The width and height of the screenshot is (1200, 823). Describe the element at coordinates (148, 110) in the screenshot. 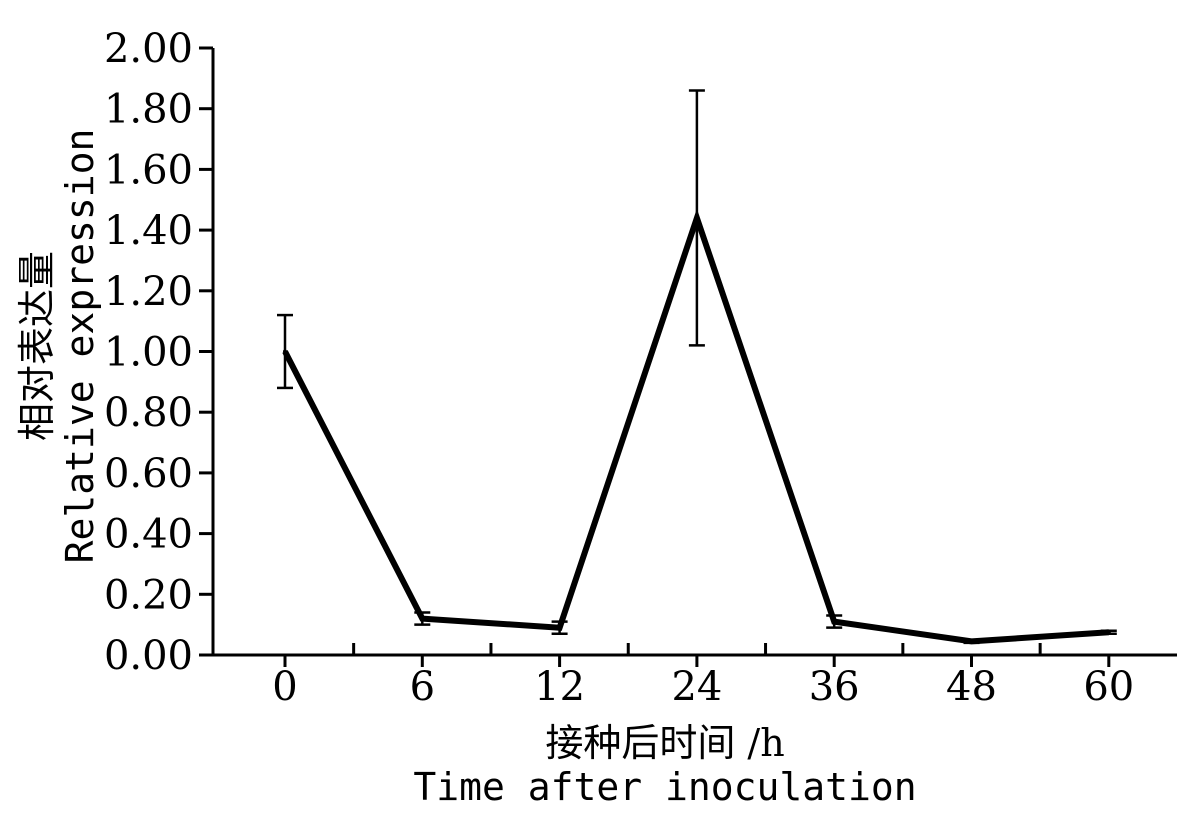

I see `y-tick-label: 1.80` at that location.